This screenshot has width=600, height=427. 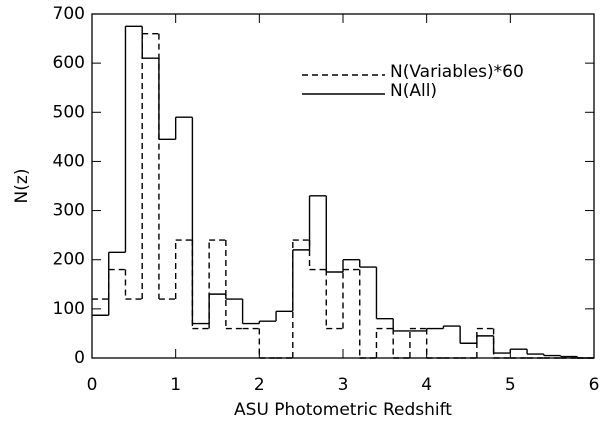 I want to click on y-tick-label: 600, so click(x=69, y=63).